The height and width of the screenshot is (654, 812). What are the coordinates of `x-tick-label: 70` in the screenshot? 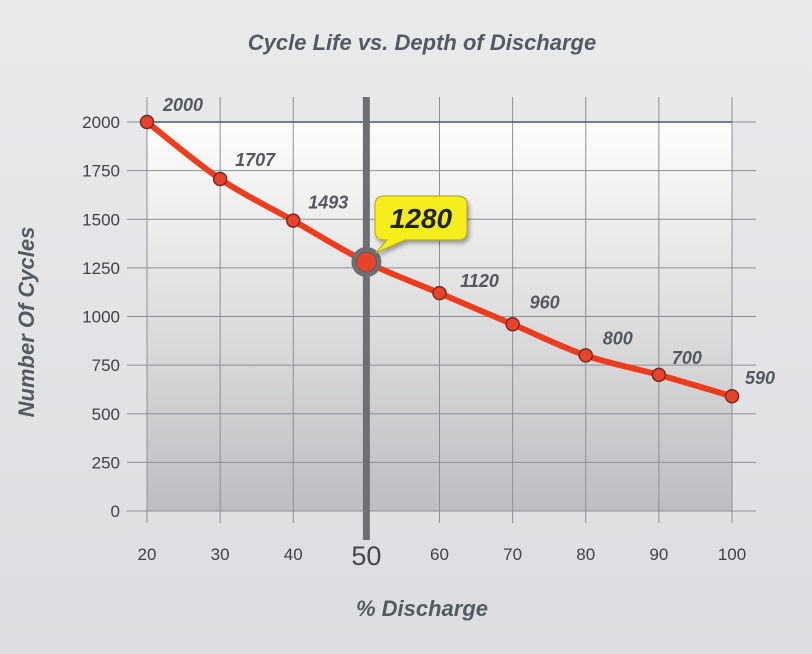 It's located at (512, 554).